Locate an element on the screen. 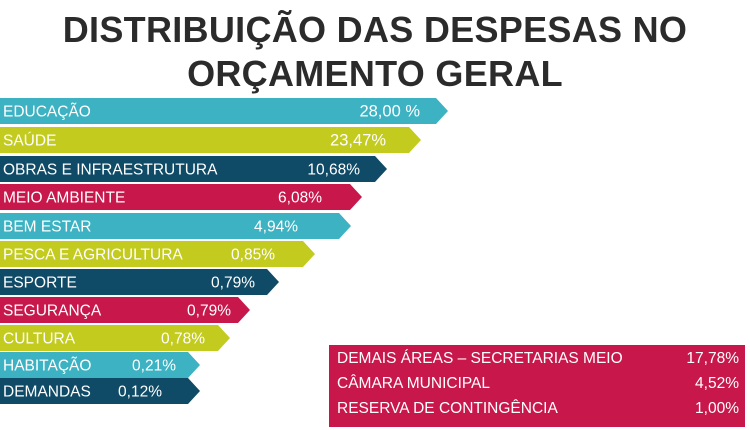 The width and height of the screenshot is (750, 430). summary-label: RESERVA DE CONTINGÊNCIA is located at coordinates (447, 408).